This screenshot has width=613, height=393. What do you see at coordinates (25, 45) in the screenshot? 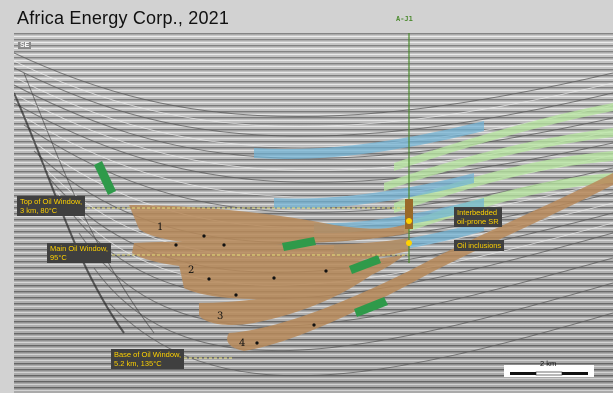
I see `section-tag: SE` at bounding box center [25, 45].